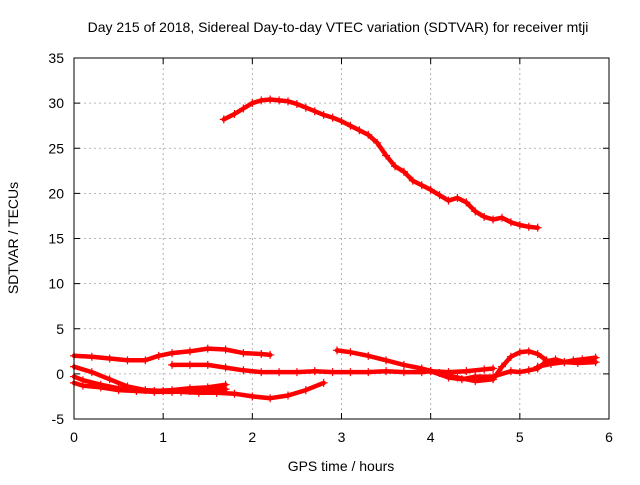 This screenshot has height=485, width=640. What do you see at coordinates (60, 329) in the screenshot?
I see `y-tick-label: 5` at bounding box center [60, 329].